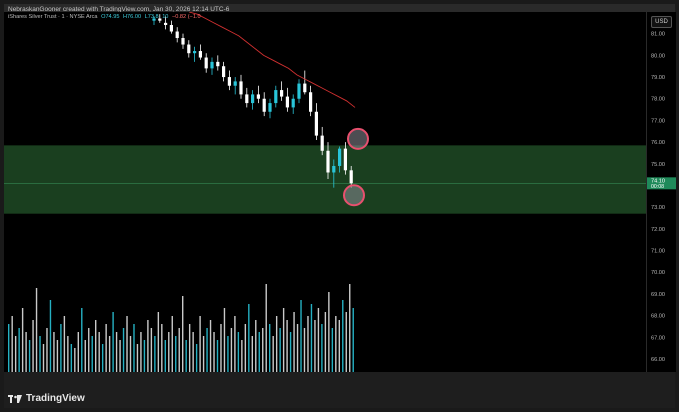 The width and height of the screenshot is (679, 412). I want to click on current-price-tag, so click(661, 183).